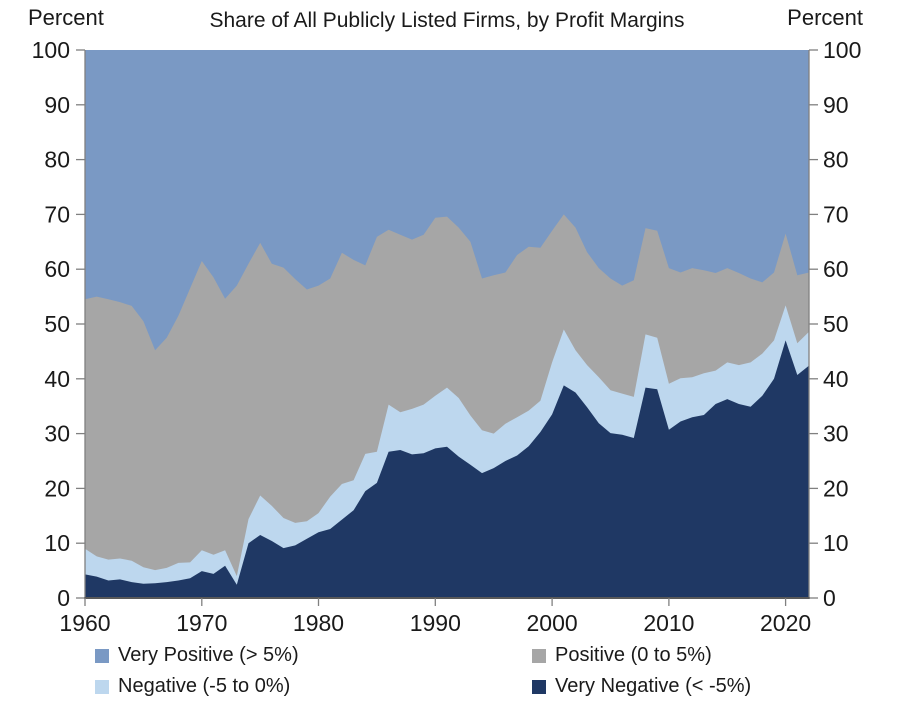  I want to click on right-axis-title: Percent, so click(825, 17).